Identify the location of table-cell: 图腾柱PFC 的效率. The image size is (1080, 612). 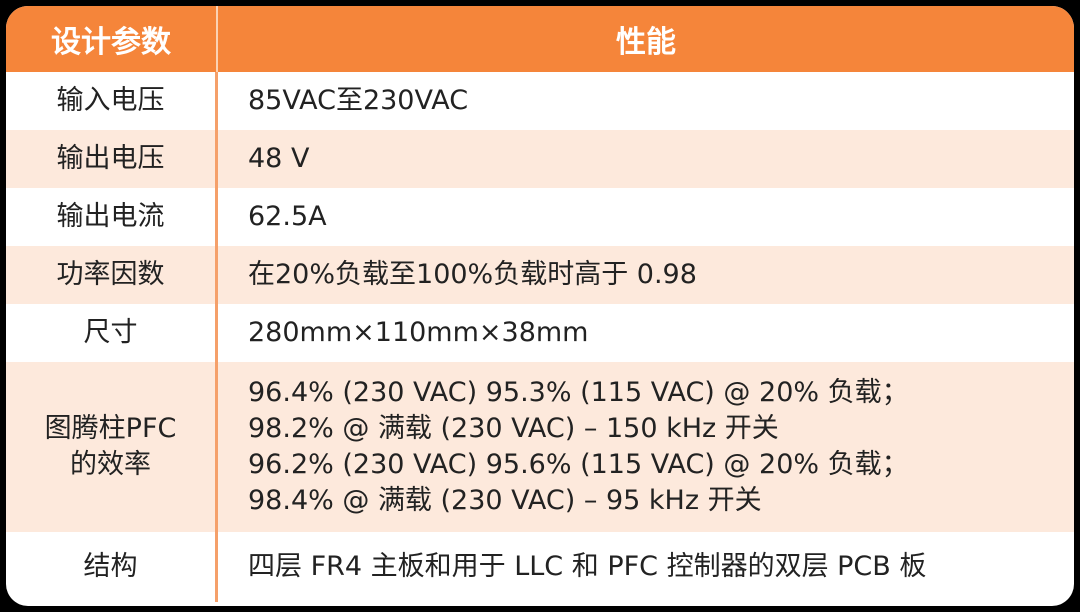
(112, 447).